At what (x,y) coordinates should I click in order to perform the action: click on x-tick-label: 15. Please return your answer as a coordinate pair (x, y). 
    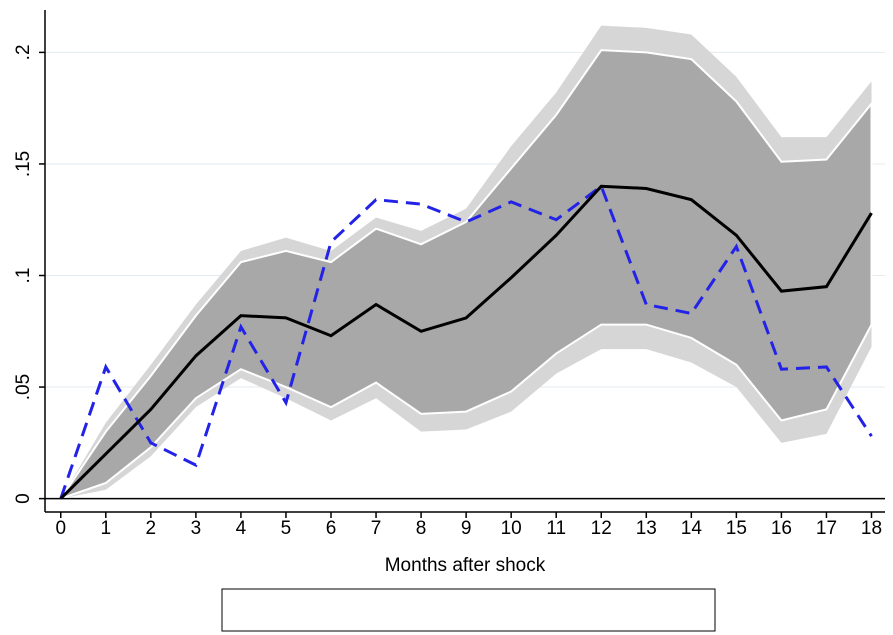
    Looking at the image, I should click on (736, 528).